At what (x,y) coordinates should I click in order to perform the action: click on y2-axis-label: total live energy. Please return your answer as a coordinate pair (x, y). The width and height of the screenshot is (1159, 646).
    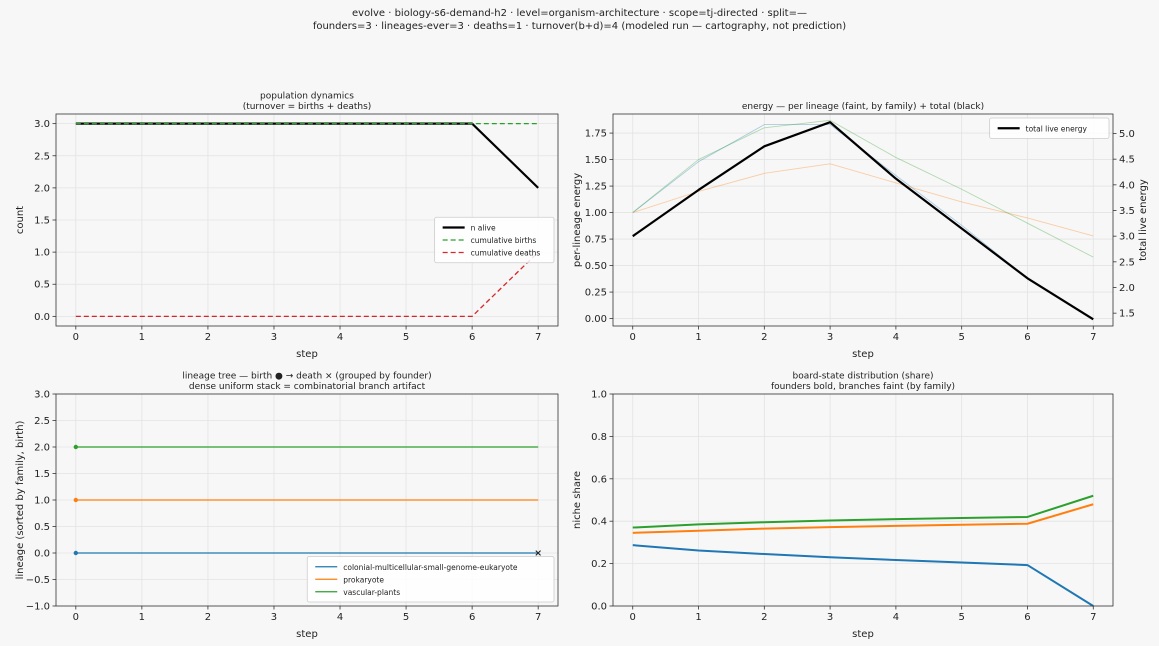
    Looking at the image, I should click on (1143, 220).